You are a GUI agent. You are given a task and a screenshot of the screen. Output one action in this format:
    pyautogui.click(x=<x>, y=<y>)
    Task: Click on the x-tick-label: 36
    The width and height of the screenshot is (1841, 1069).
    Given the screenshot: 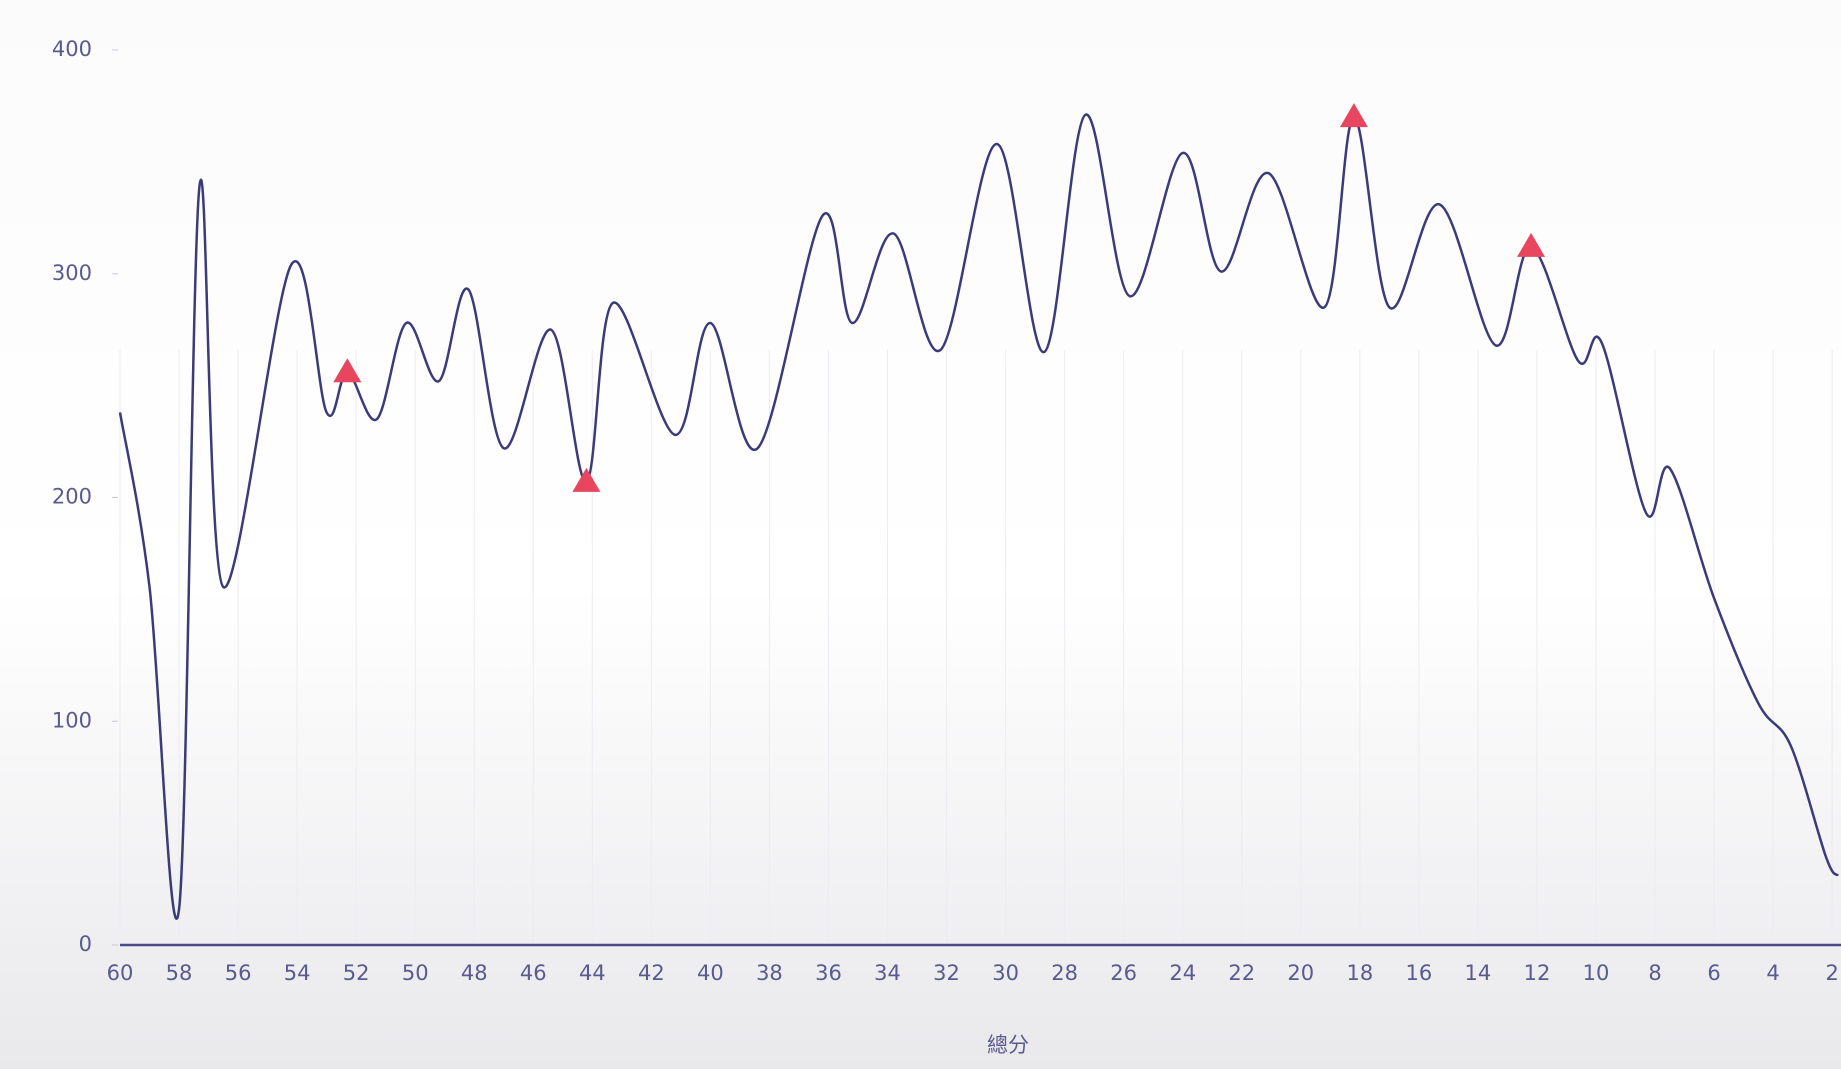 What is the action you would take?
    pyautogui.click(x=828, y=973)
    